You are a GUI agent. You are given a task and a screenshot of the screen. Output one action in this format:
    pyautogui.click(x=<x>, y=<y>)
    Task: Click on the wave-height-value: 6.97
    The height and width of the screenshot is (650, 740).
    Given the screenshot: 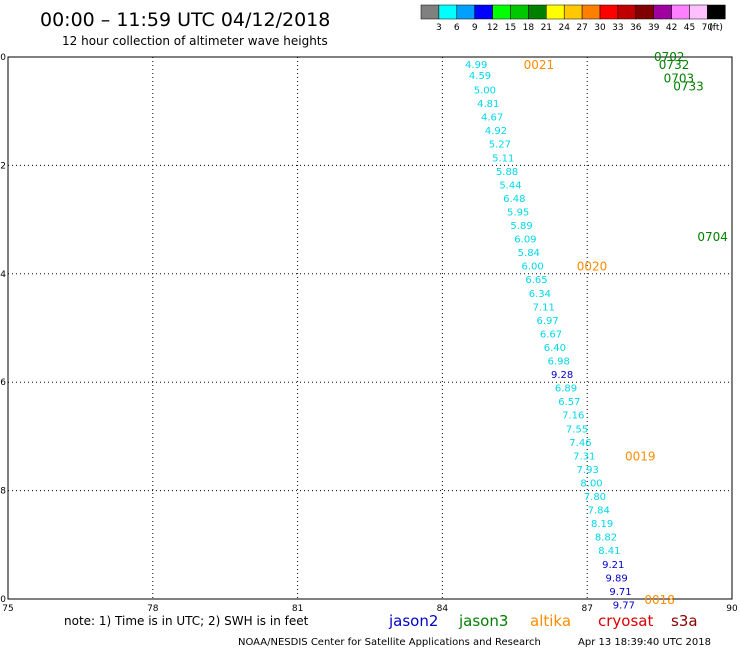 What is the action you would take?
    pyautogui.click(x=547, y=321)
    